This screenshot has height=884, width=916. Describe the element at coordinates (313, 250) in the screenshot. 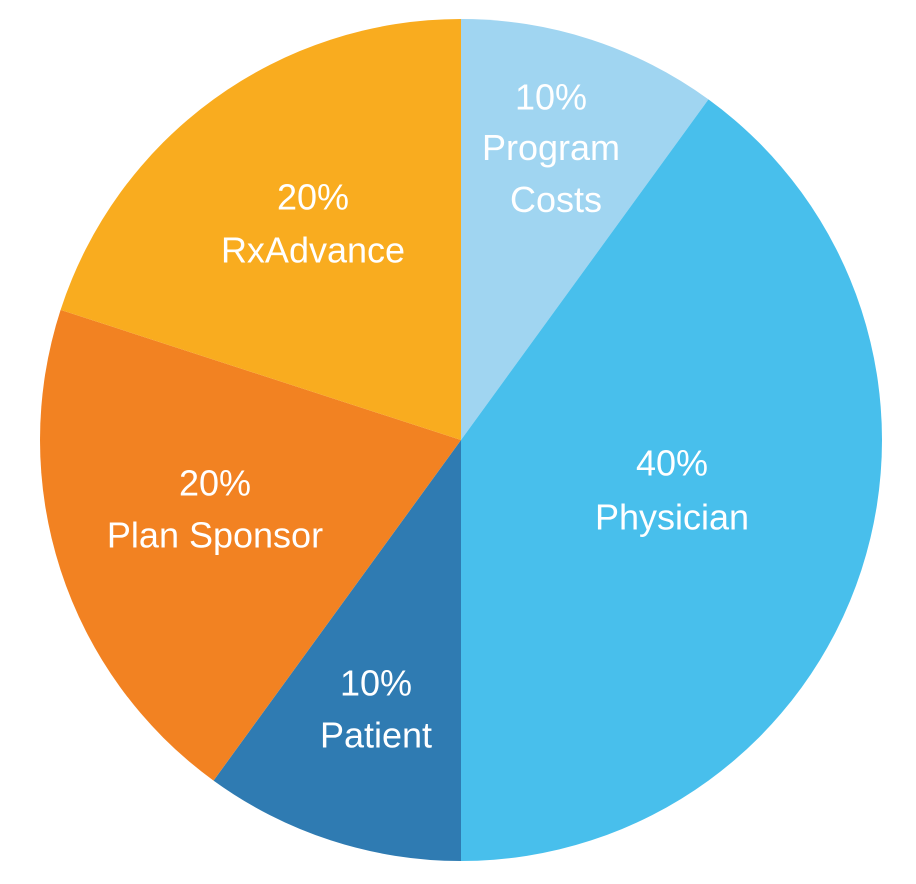

I see `slice-label: RxAdvance` at that location.